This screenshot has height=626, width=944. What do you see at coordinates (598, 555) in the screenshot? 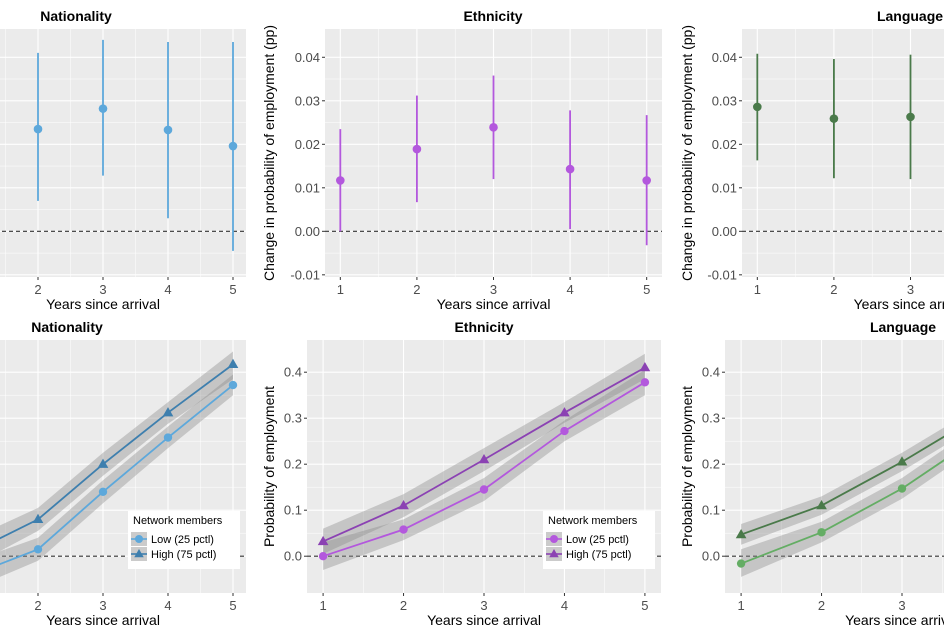
I see `legend-entry: High (75 pctl)` at bounding box center [598, 555].